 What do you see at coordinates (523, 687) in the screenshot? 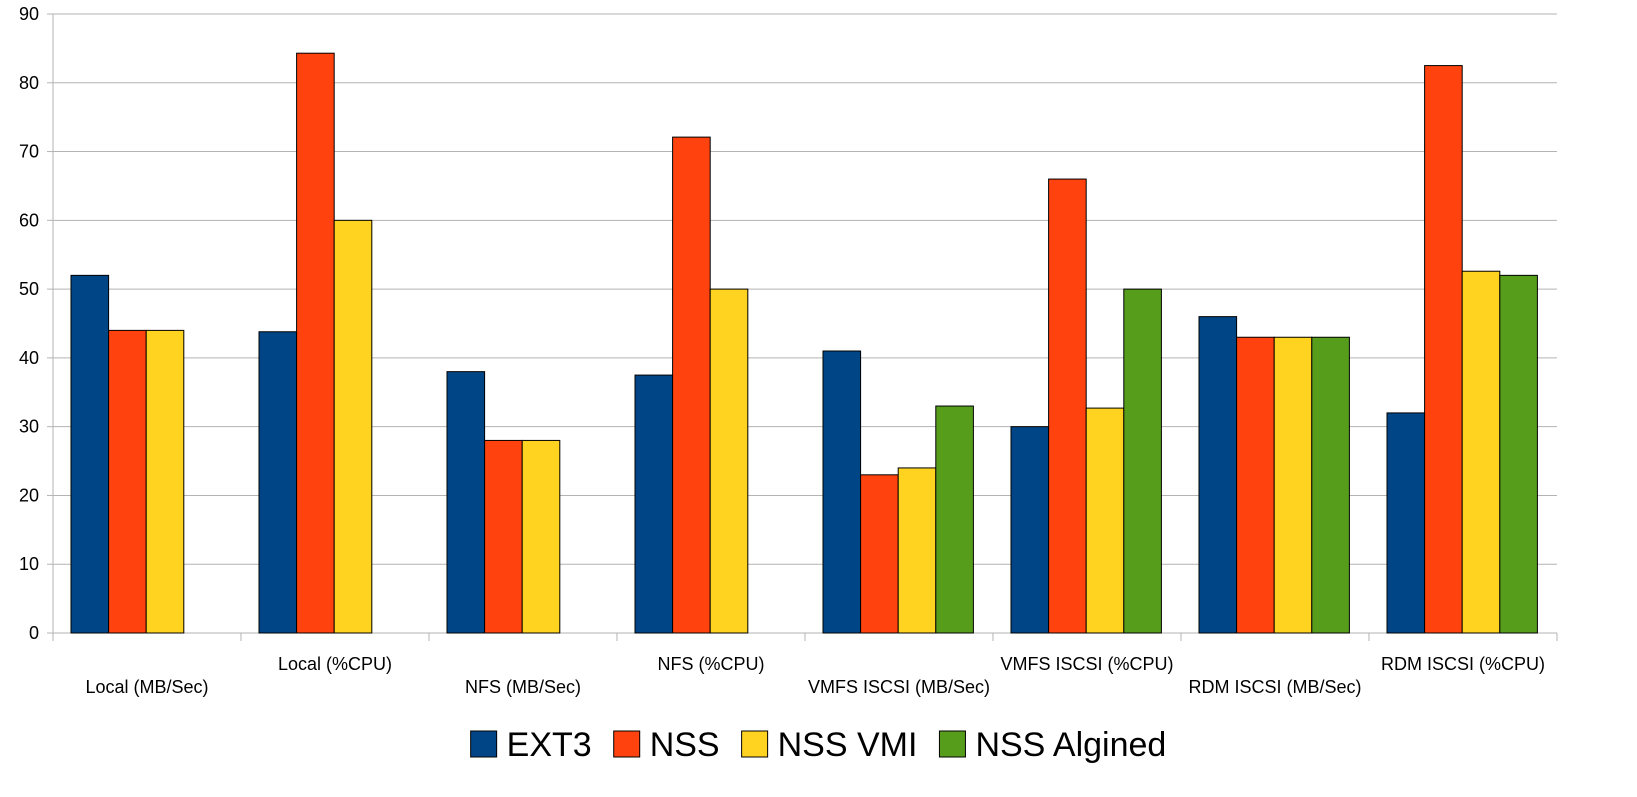
I see `x-category-label: NFS (MB/Sec)` at bounding box center [523, 687].